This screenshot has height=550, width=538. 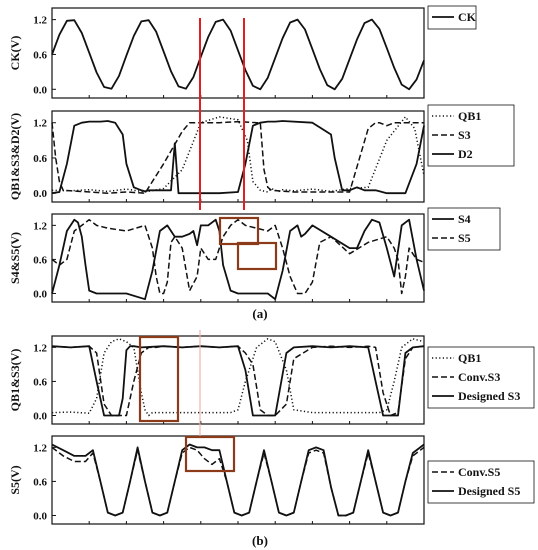 What do you see at coordinates (464, 238) in the screenshot?
I see `legend-label: S5` at bounding box center [464, 238].